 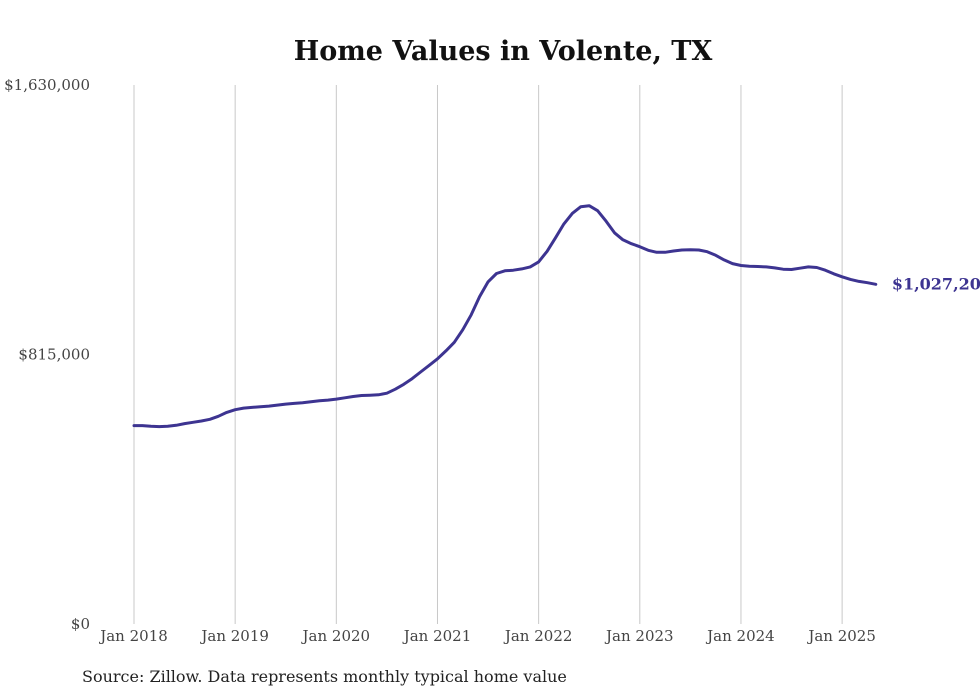 I want to click on x-tick-label: Jan 2024, so click(x=740, y=636).